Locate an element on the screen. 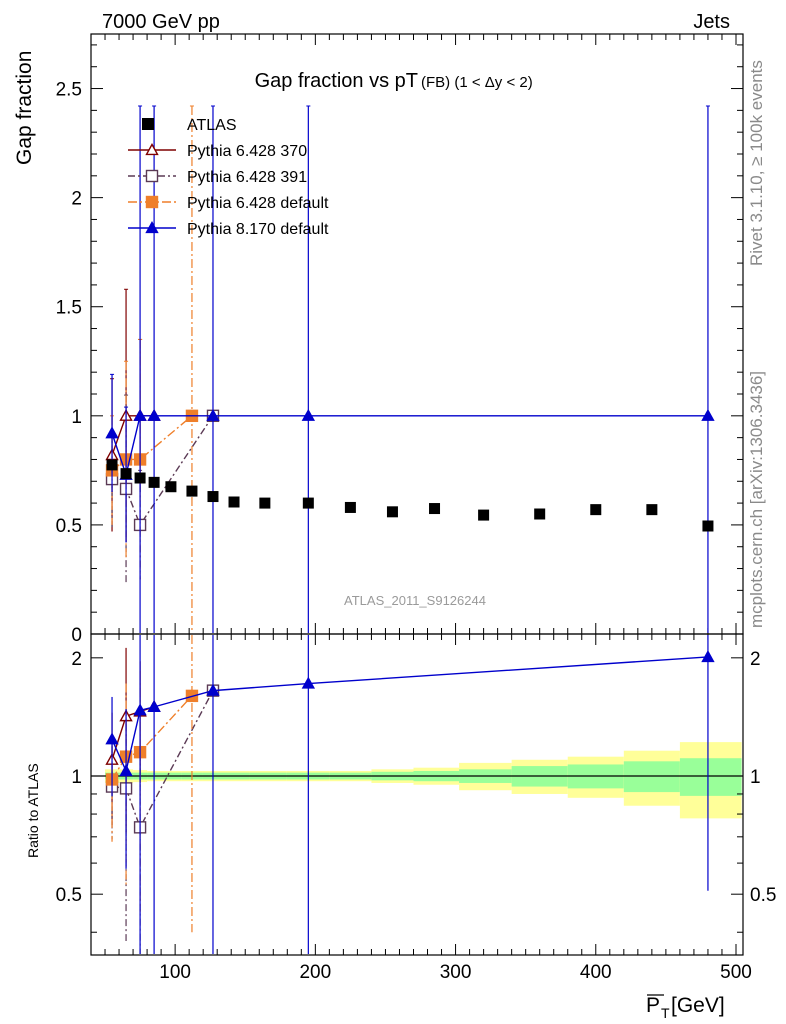 The height and width of the screenshot is (1024, 786). chart-title: Gap fraction vs pT is located at coordinates (336, 81).